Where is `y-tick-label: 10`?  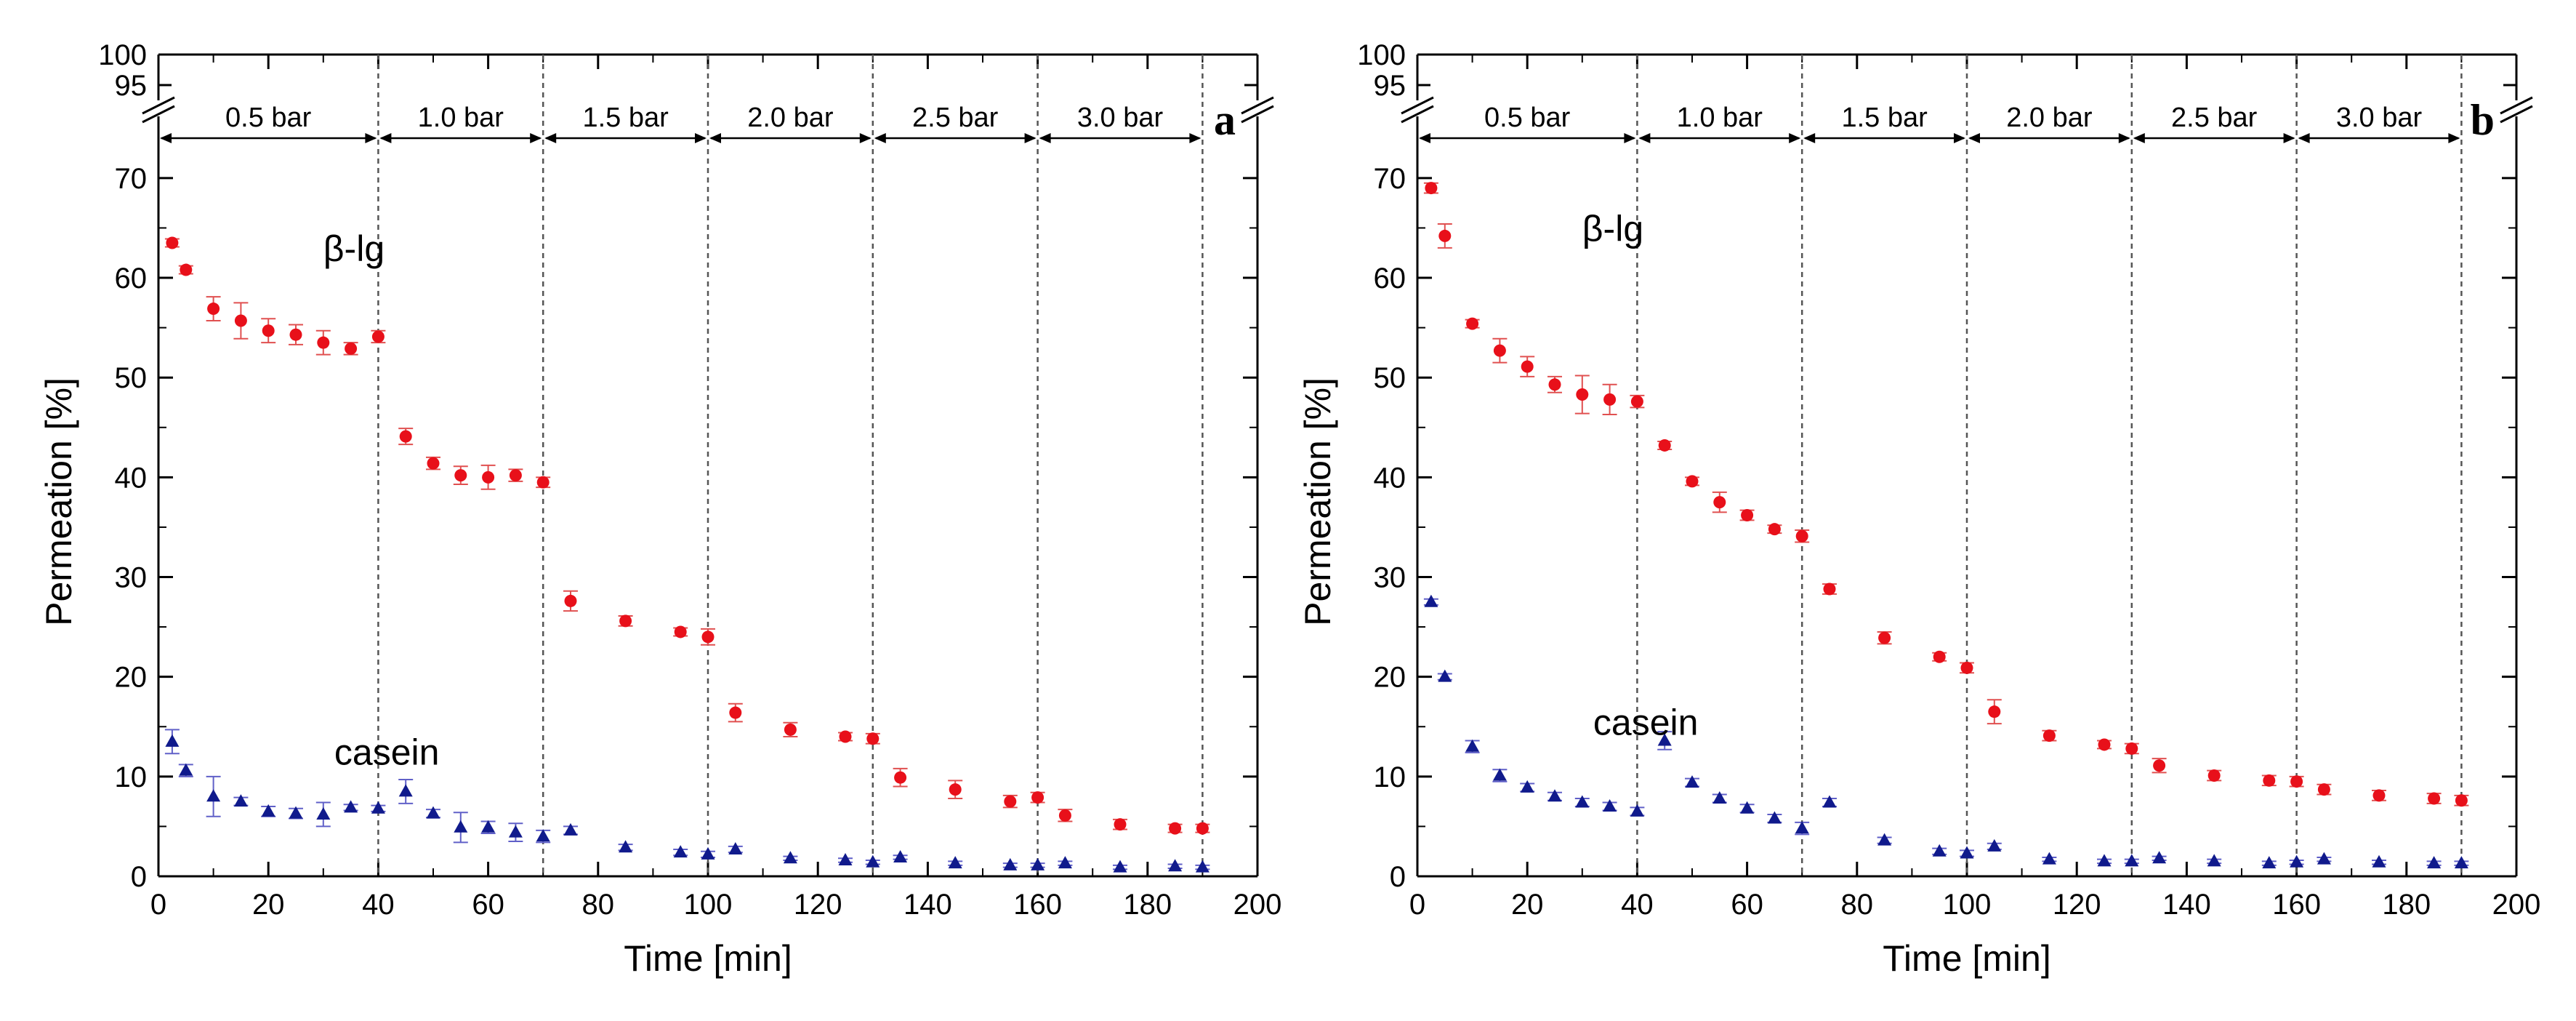 y-tick-label: 10 is located at coordinates (131, 777).